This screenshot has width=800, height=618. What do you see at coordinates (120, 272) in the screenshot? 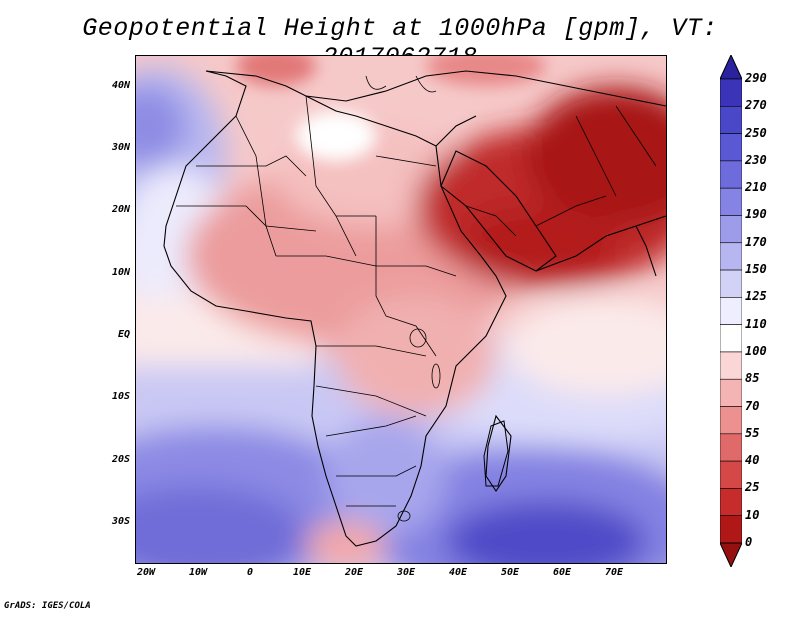
I see `lat-label: 10N` at bounding box center [120, 272].